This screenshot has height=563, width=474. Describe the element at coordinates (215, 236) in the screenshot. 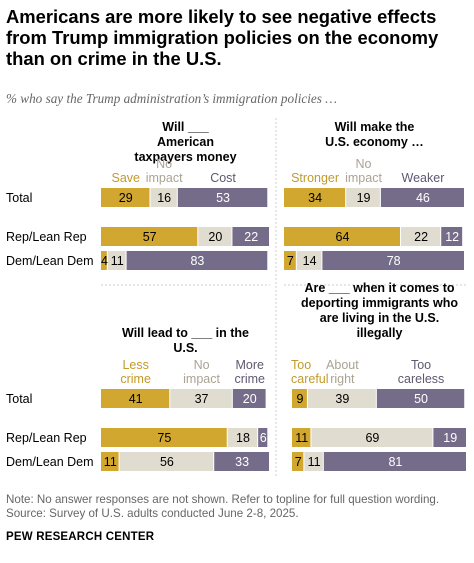

I see `bar-p1-rep-lean-rep-no-impact` at that location.